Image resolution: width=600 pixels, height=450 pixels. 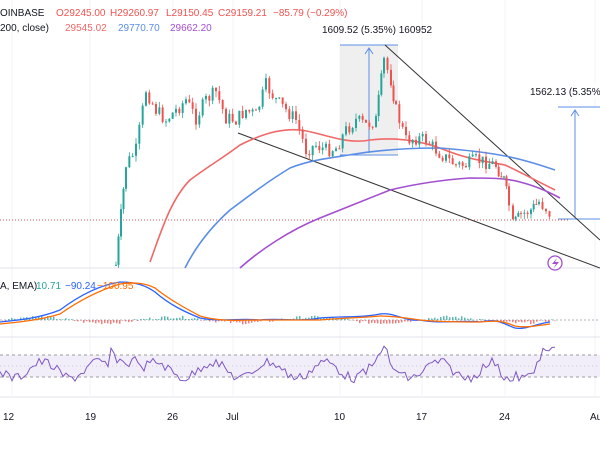 What do you see at coordinates (555, 263) in the screenshot?
I see `lightning-icon` at bounding box center [555, 263].